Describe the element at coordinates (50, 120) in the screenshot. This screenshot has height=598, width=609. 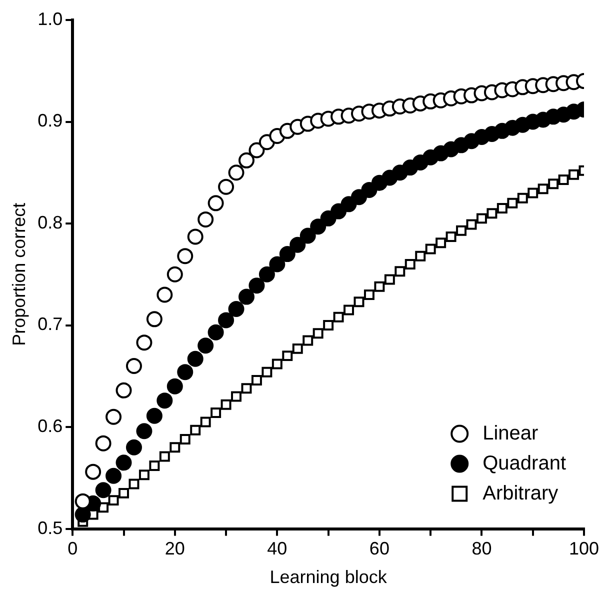
I see `y-tick-label: 0.9` at that location.